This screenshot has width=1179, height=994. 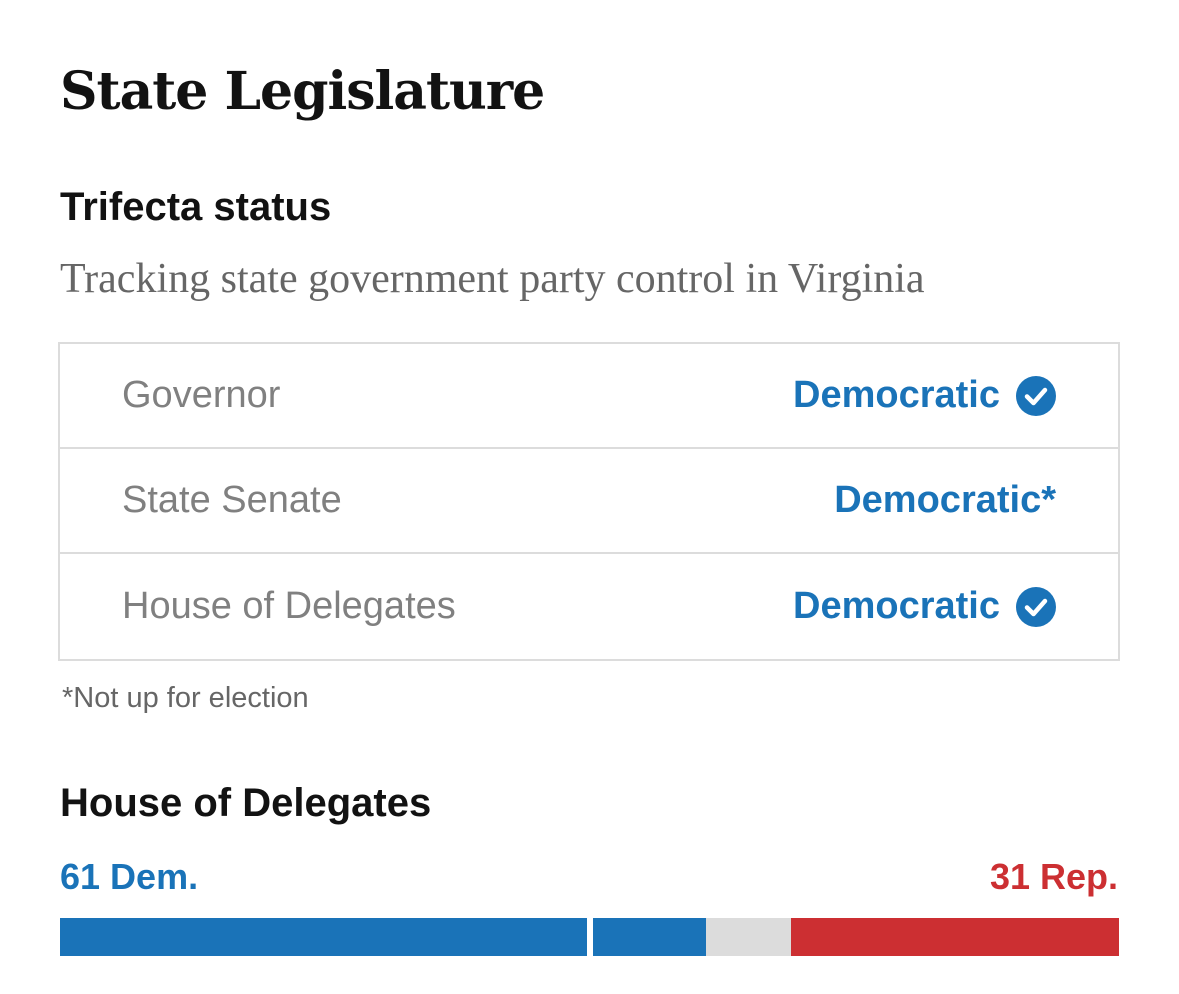 What do you see at coordinates (302, 91) in the screenshot?
I see `page-title: State Legislature` at bounding box center [302, 91].